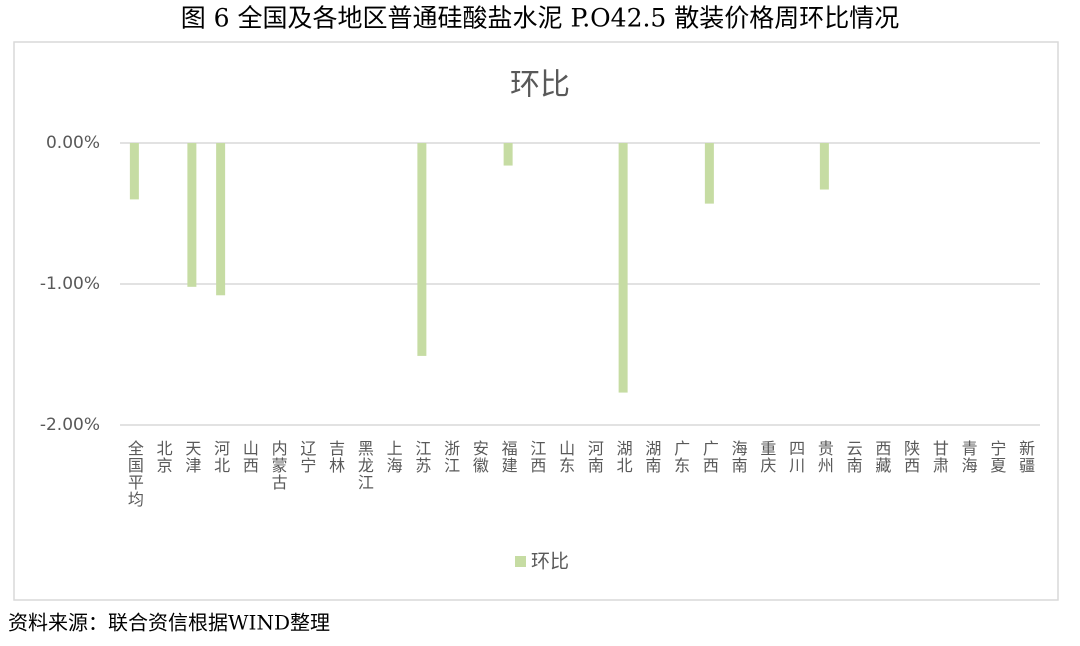  What do you see at coordinates (191, 457) in the screenshot?
I see `x-tick-label: 天津` at bounding box center [191, 457].